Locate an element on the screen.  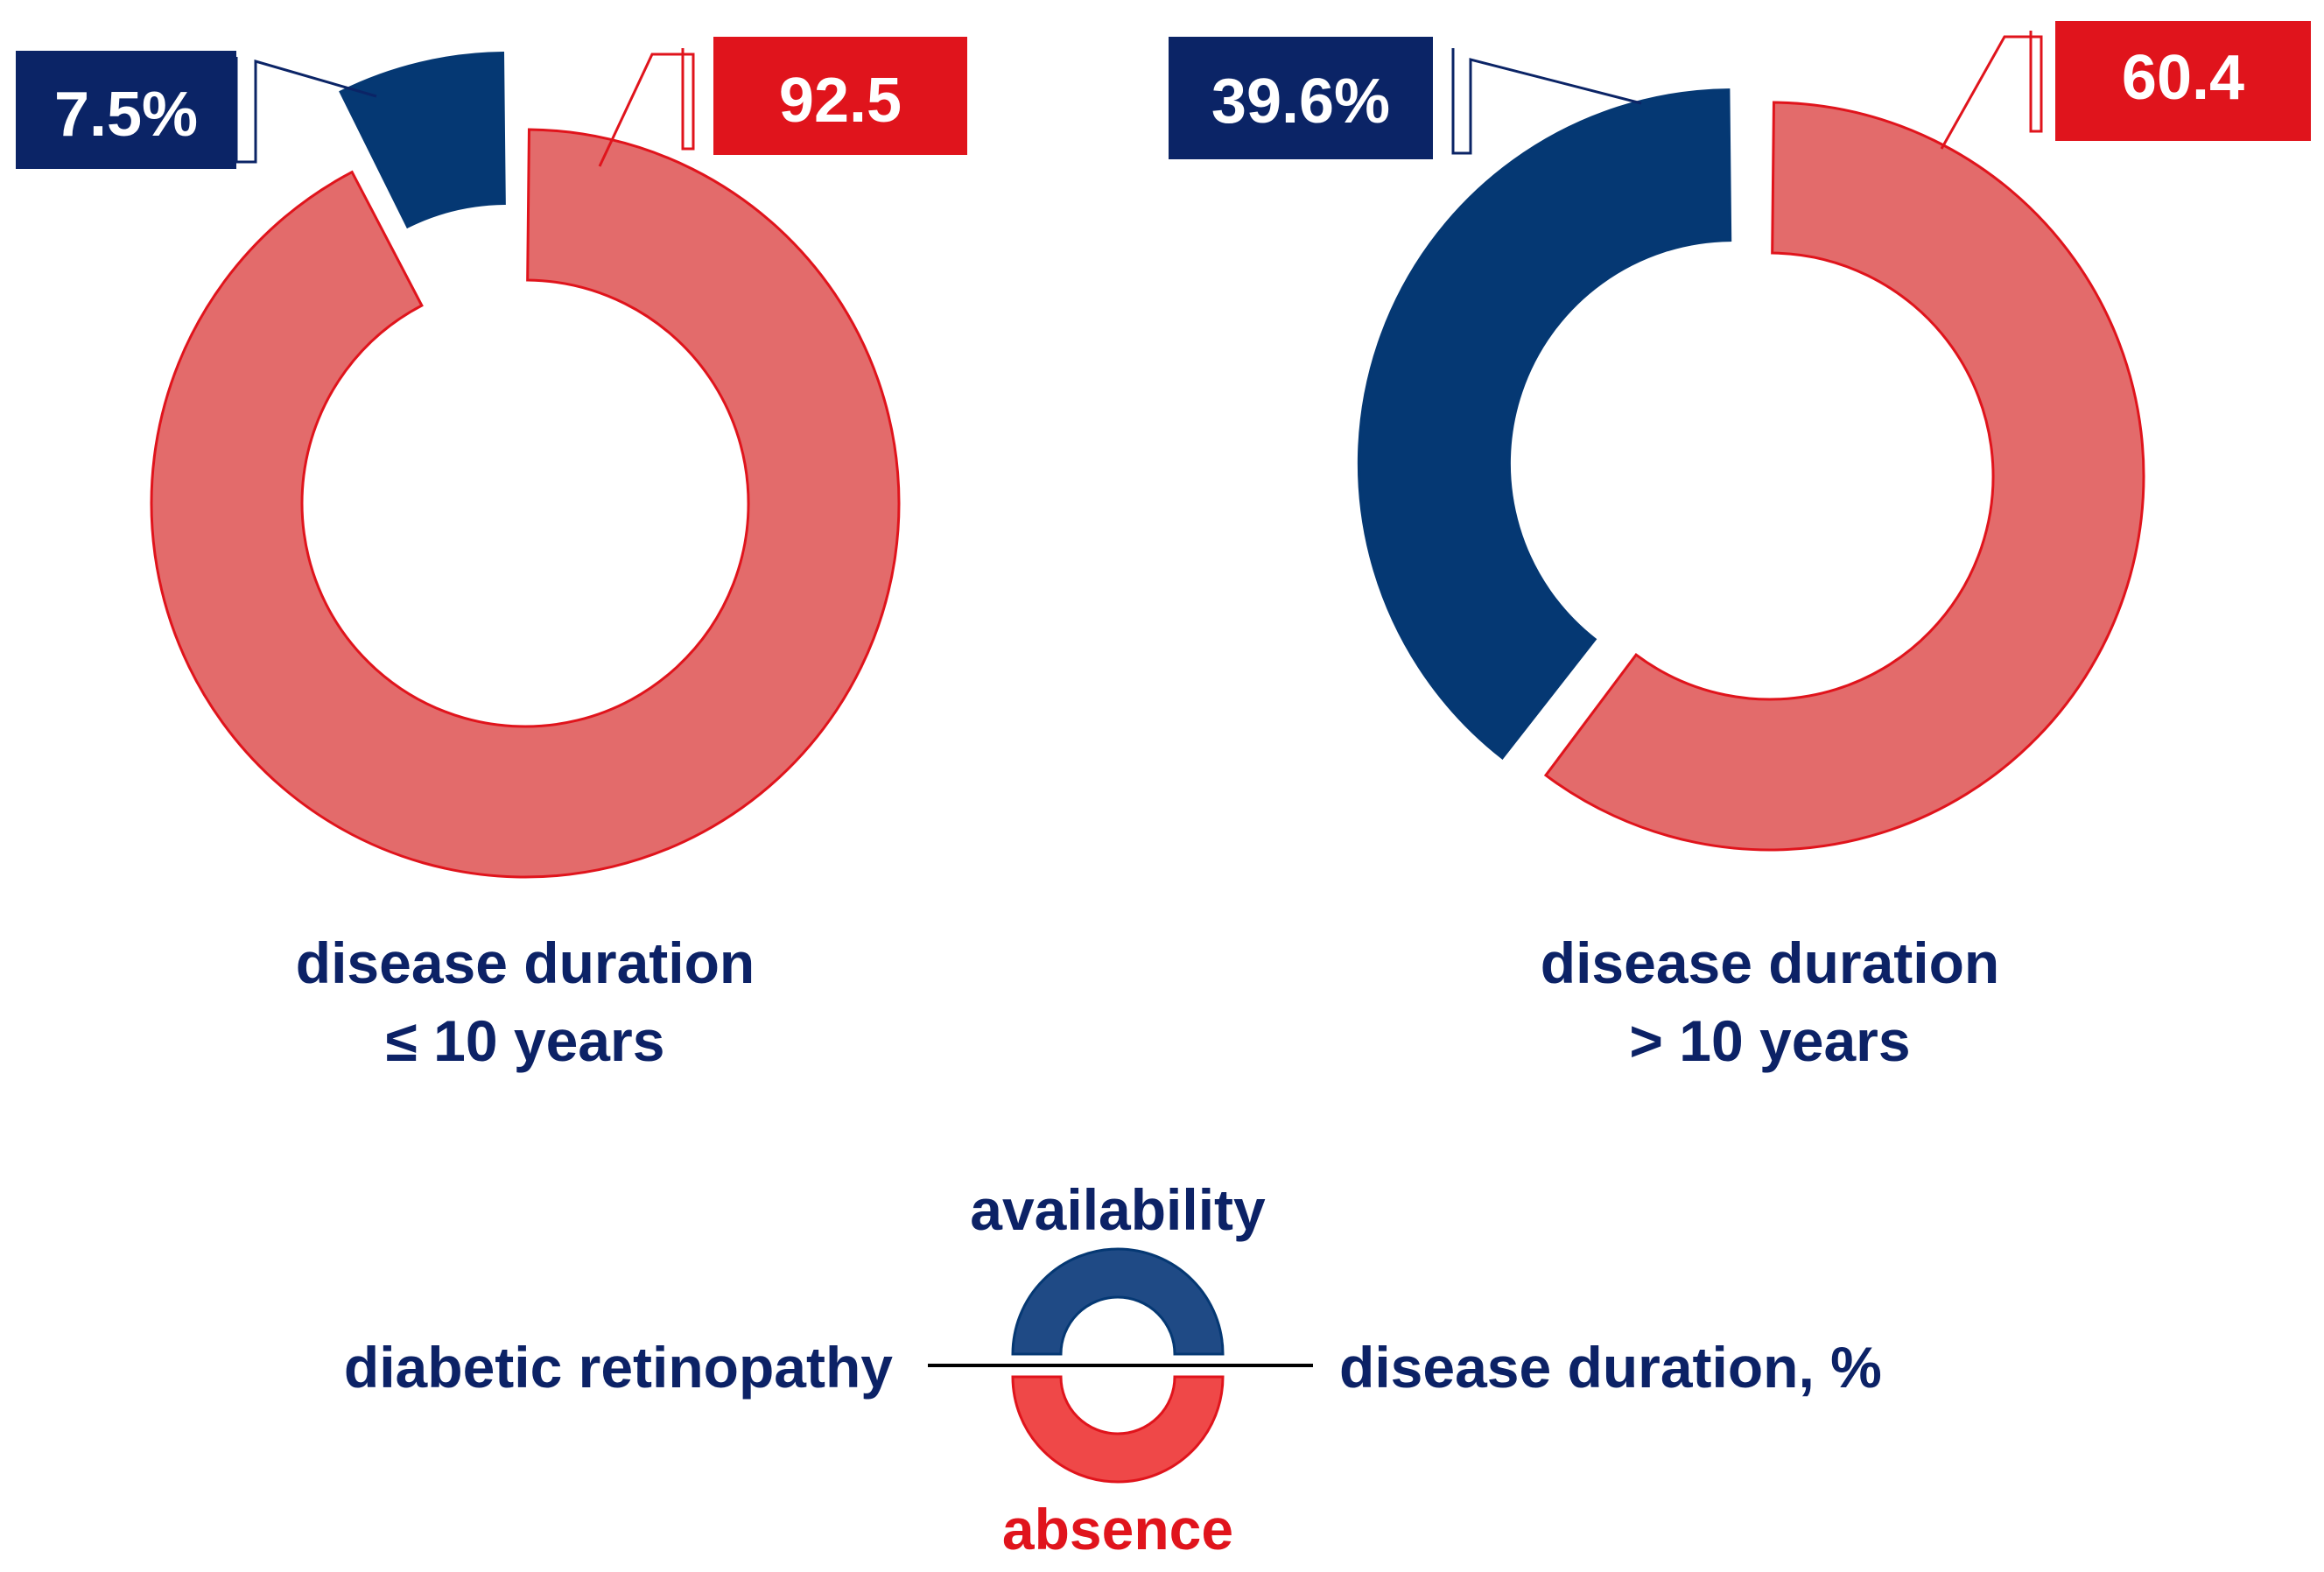
donut2-availability-label-box is located at coordinates (1301, 98).